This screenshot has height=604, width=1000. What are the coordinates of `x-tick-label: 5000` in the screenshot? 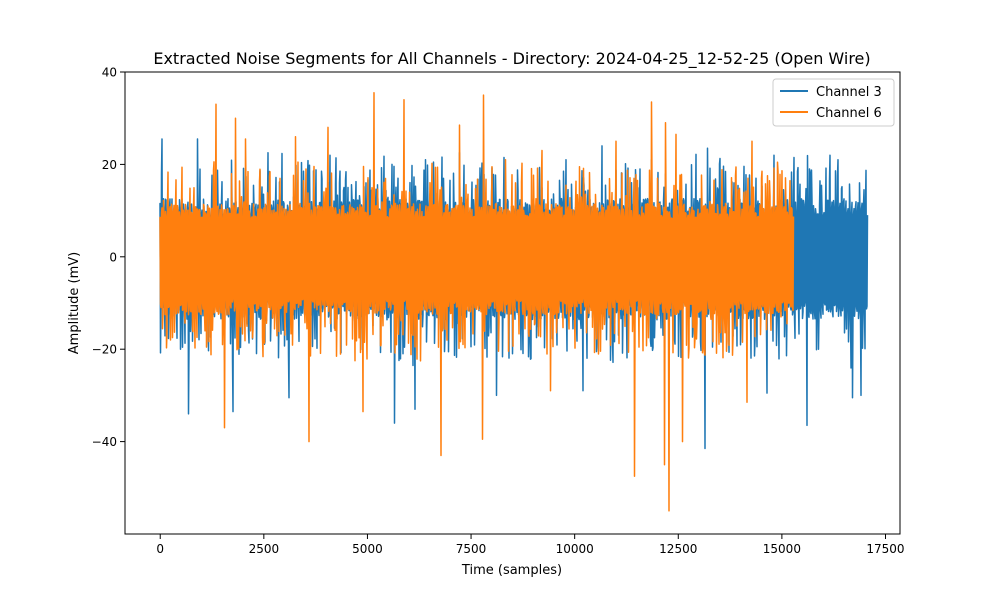 It's located at (367, 549).